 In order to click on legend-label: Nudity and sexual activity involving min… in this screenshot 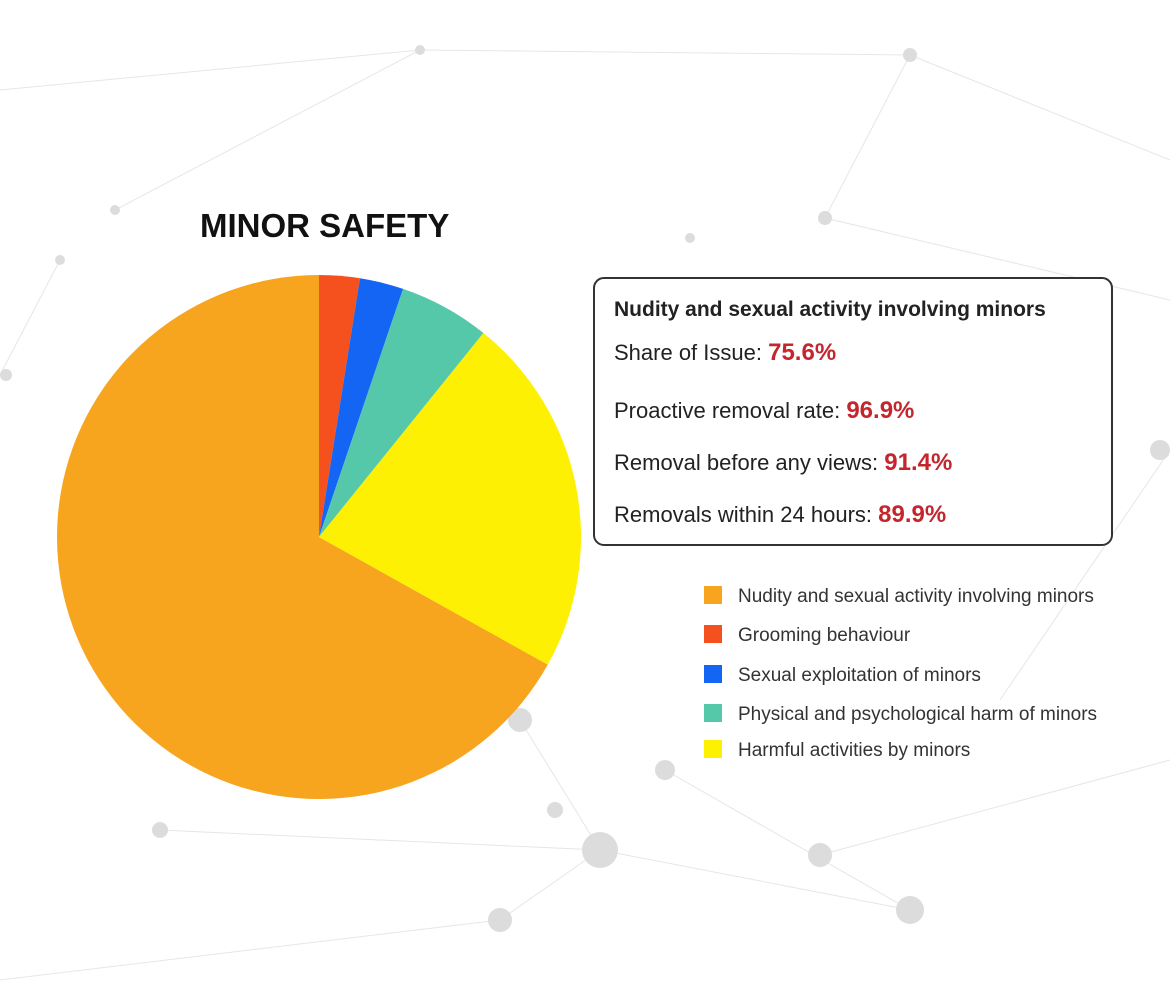, I will do `click(916, 596)`.